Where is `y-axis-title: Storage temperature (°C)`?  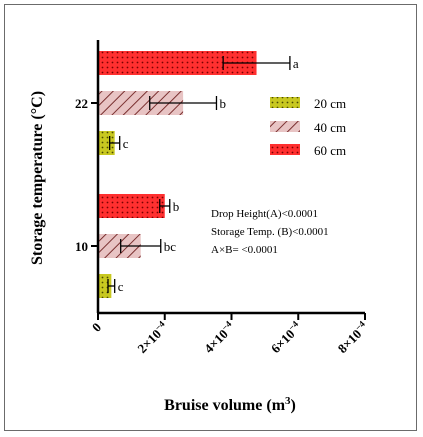 y-axis-title: Storage temperature (°C) is located at coordinates (37, 178).